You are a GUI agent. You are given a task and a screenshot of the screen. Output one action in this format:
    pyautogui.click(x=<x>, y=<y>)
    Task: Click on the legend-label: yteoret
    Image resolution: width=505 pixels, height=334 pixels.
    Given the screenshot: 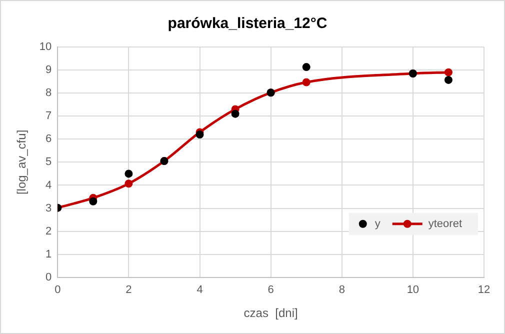 What is the action you would take?
    pyautogui.click(x=445, y=224)
    